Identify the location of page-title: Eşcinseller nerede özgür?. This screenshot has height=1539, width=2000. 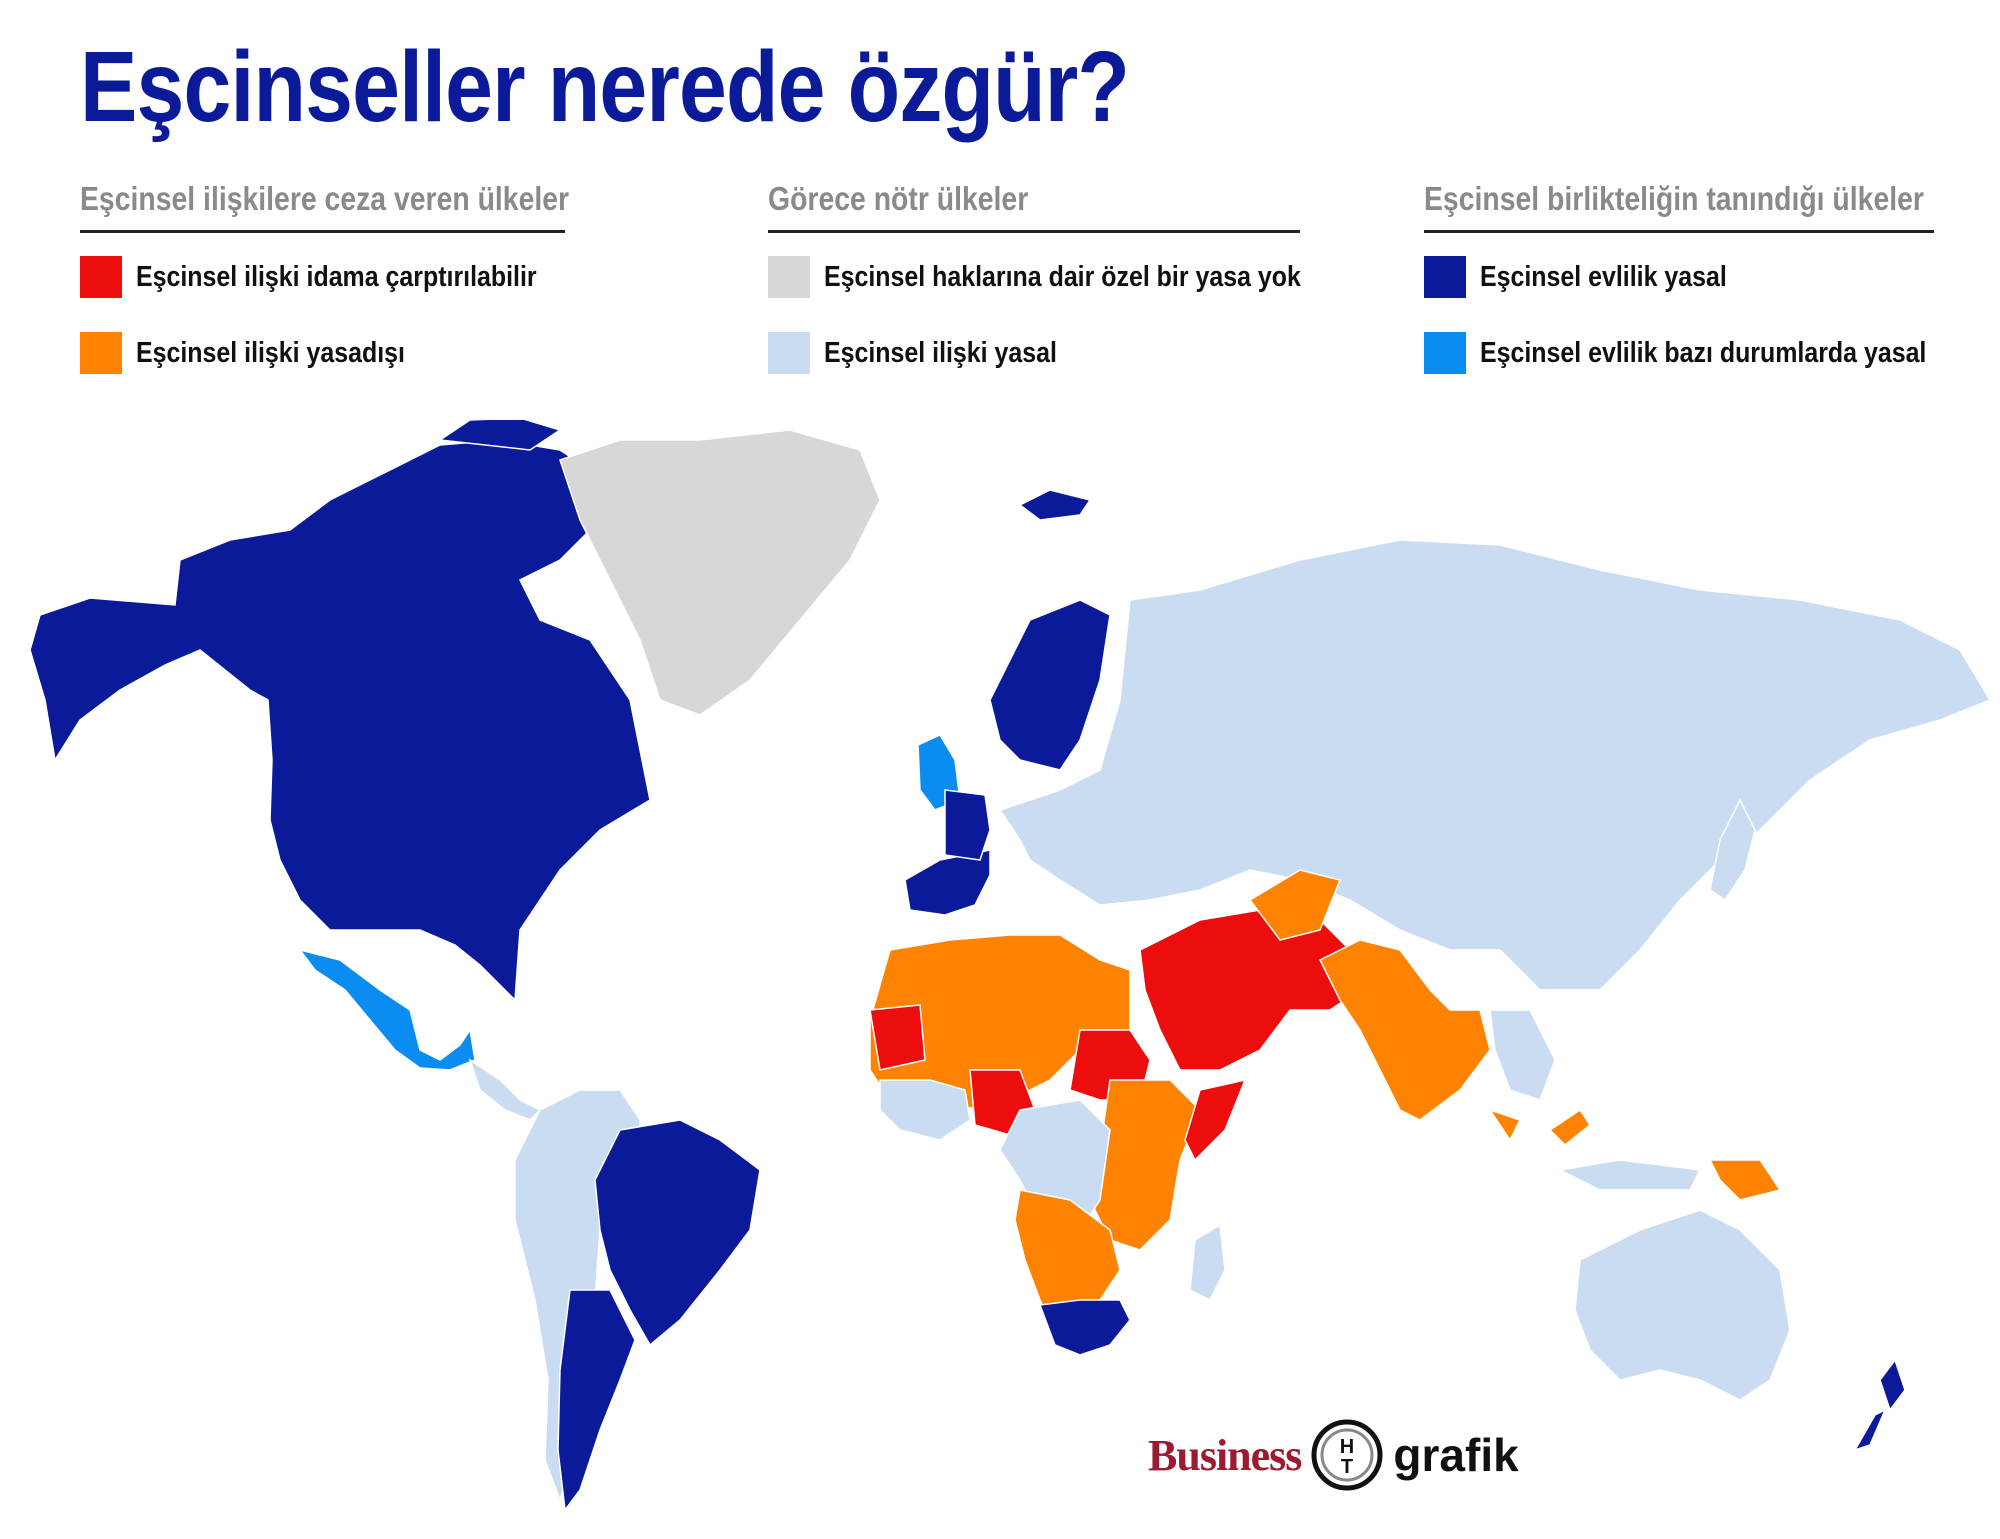
(605, 87).